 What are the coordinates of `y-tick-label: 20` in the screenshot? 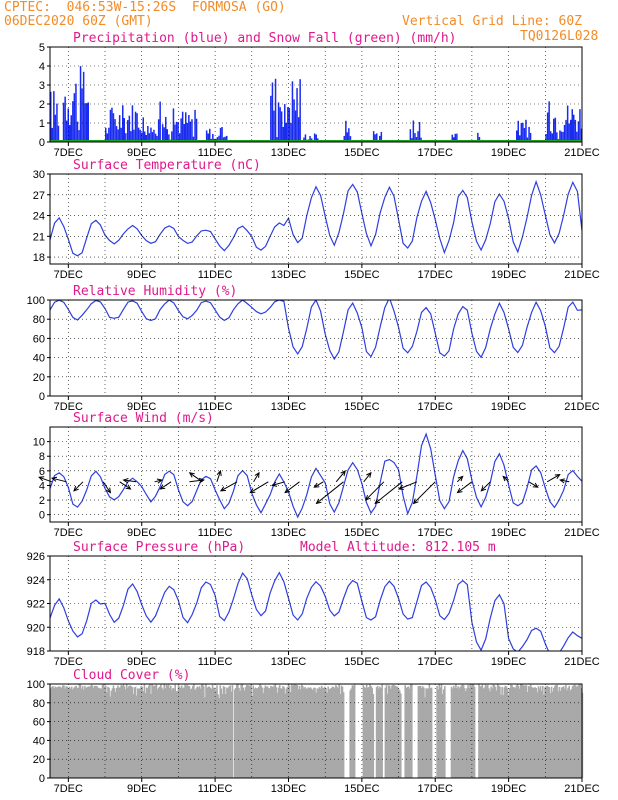 It's located at (39, 378).